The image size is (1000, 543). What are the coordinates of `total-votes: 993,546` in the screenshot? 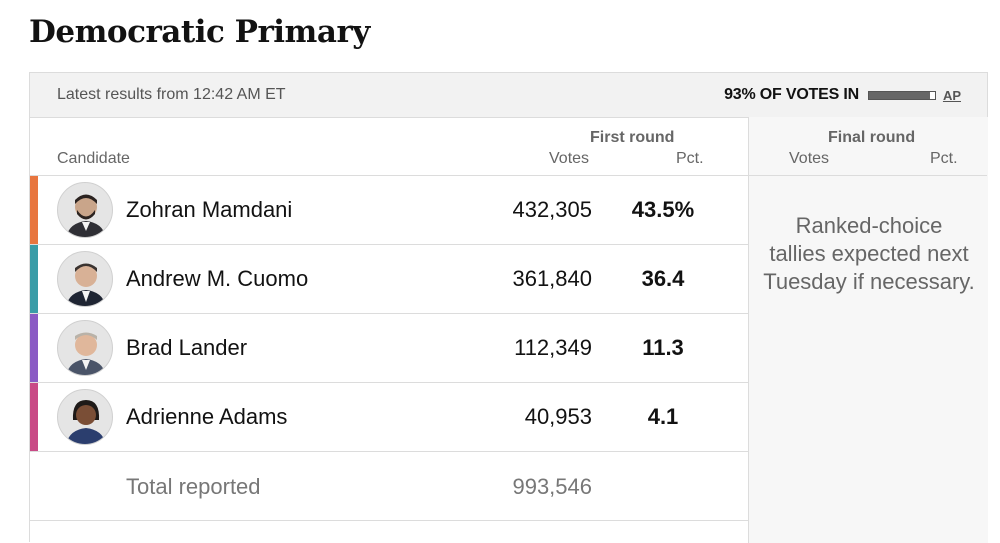 It's located at (552, 486).